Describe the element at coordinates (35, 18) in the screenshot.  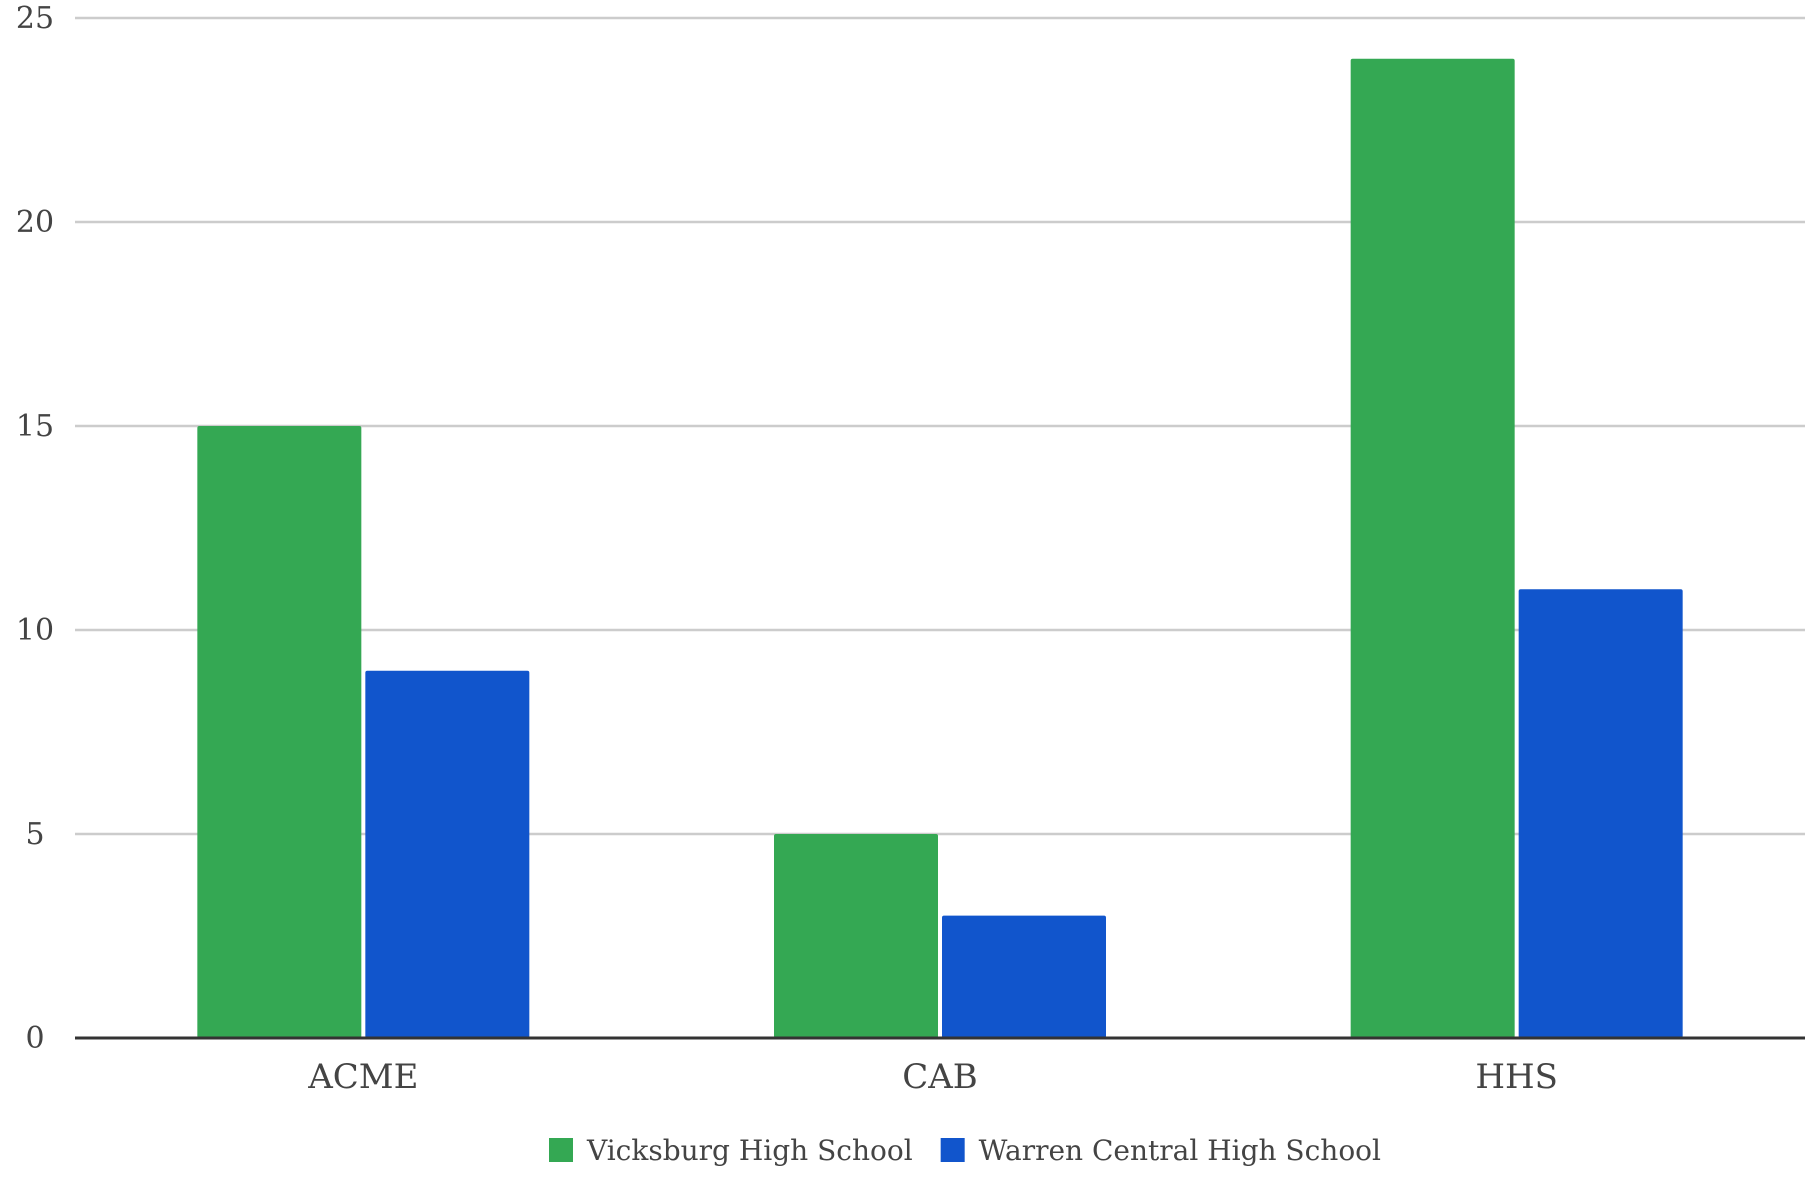
I see `y-tick-label-25: 25` at that location.